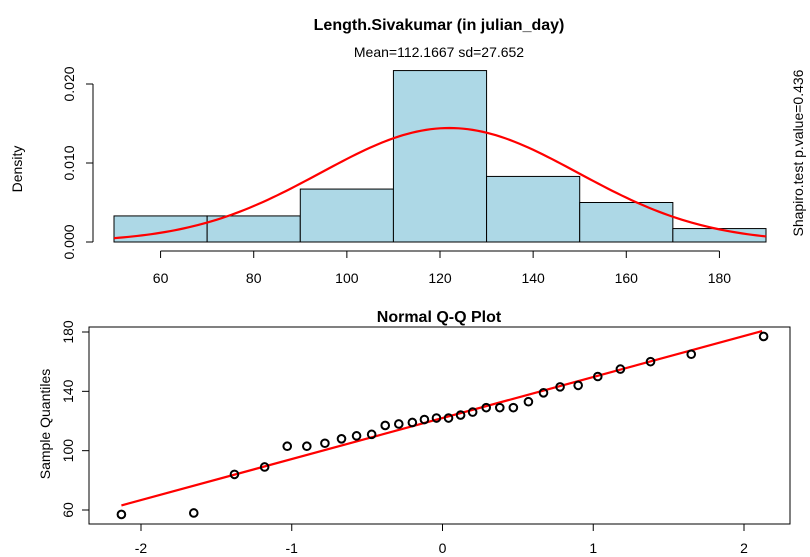 The image size is (810, 557). I want to click on qq-plot-title: Normal Q-Q Plot, so click(439, 317).